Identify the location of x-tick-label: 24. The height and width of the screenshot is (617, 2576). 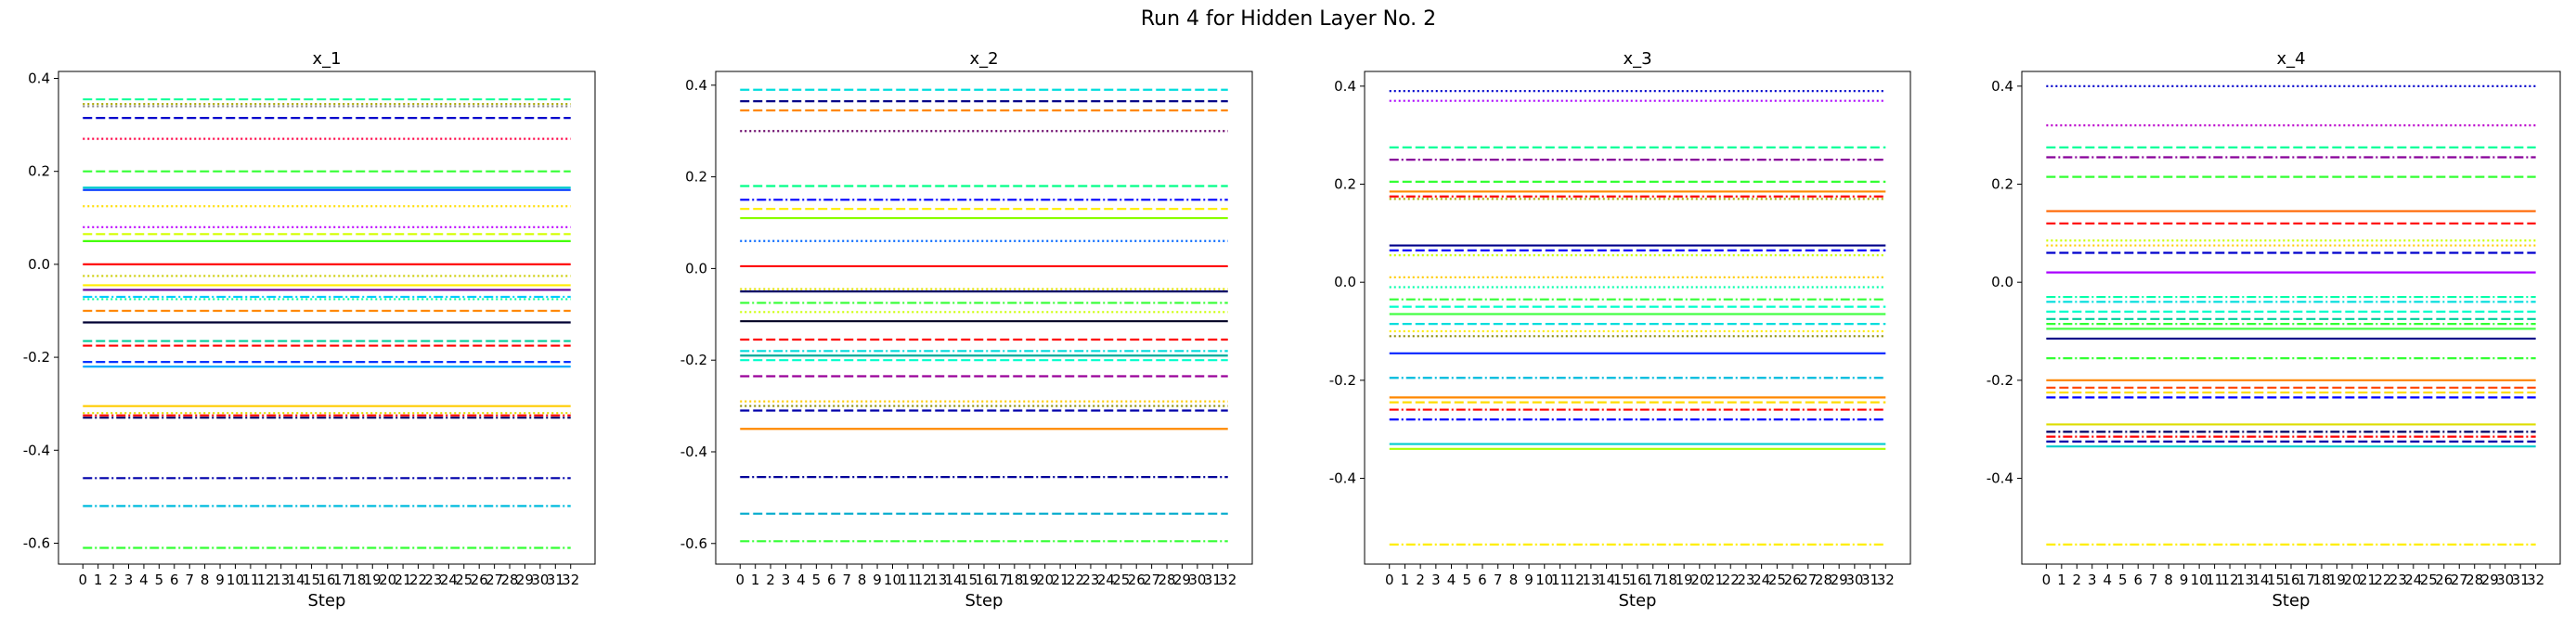
(1106, 580).